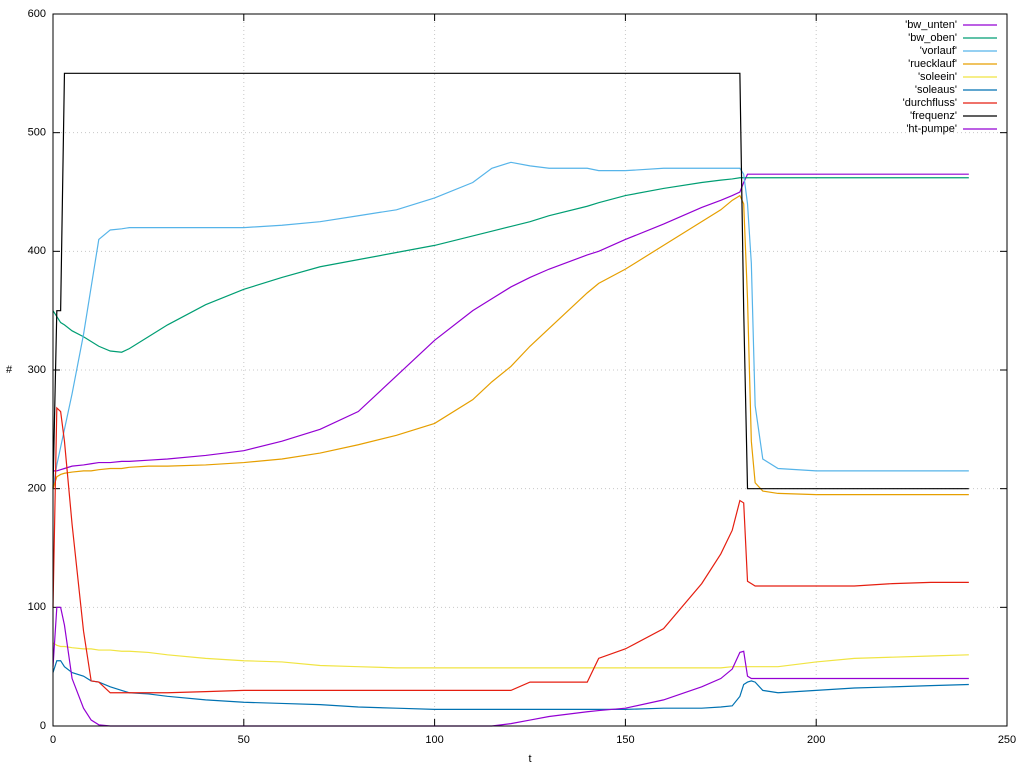  Describe the element at coordinates (930, 103) in the screenshot. I see `legend-label: 'durchfluss'` at that location.